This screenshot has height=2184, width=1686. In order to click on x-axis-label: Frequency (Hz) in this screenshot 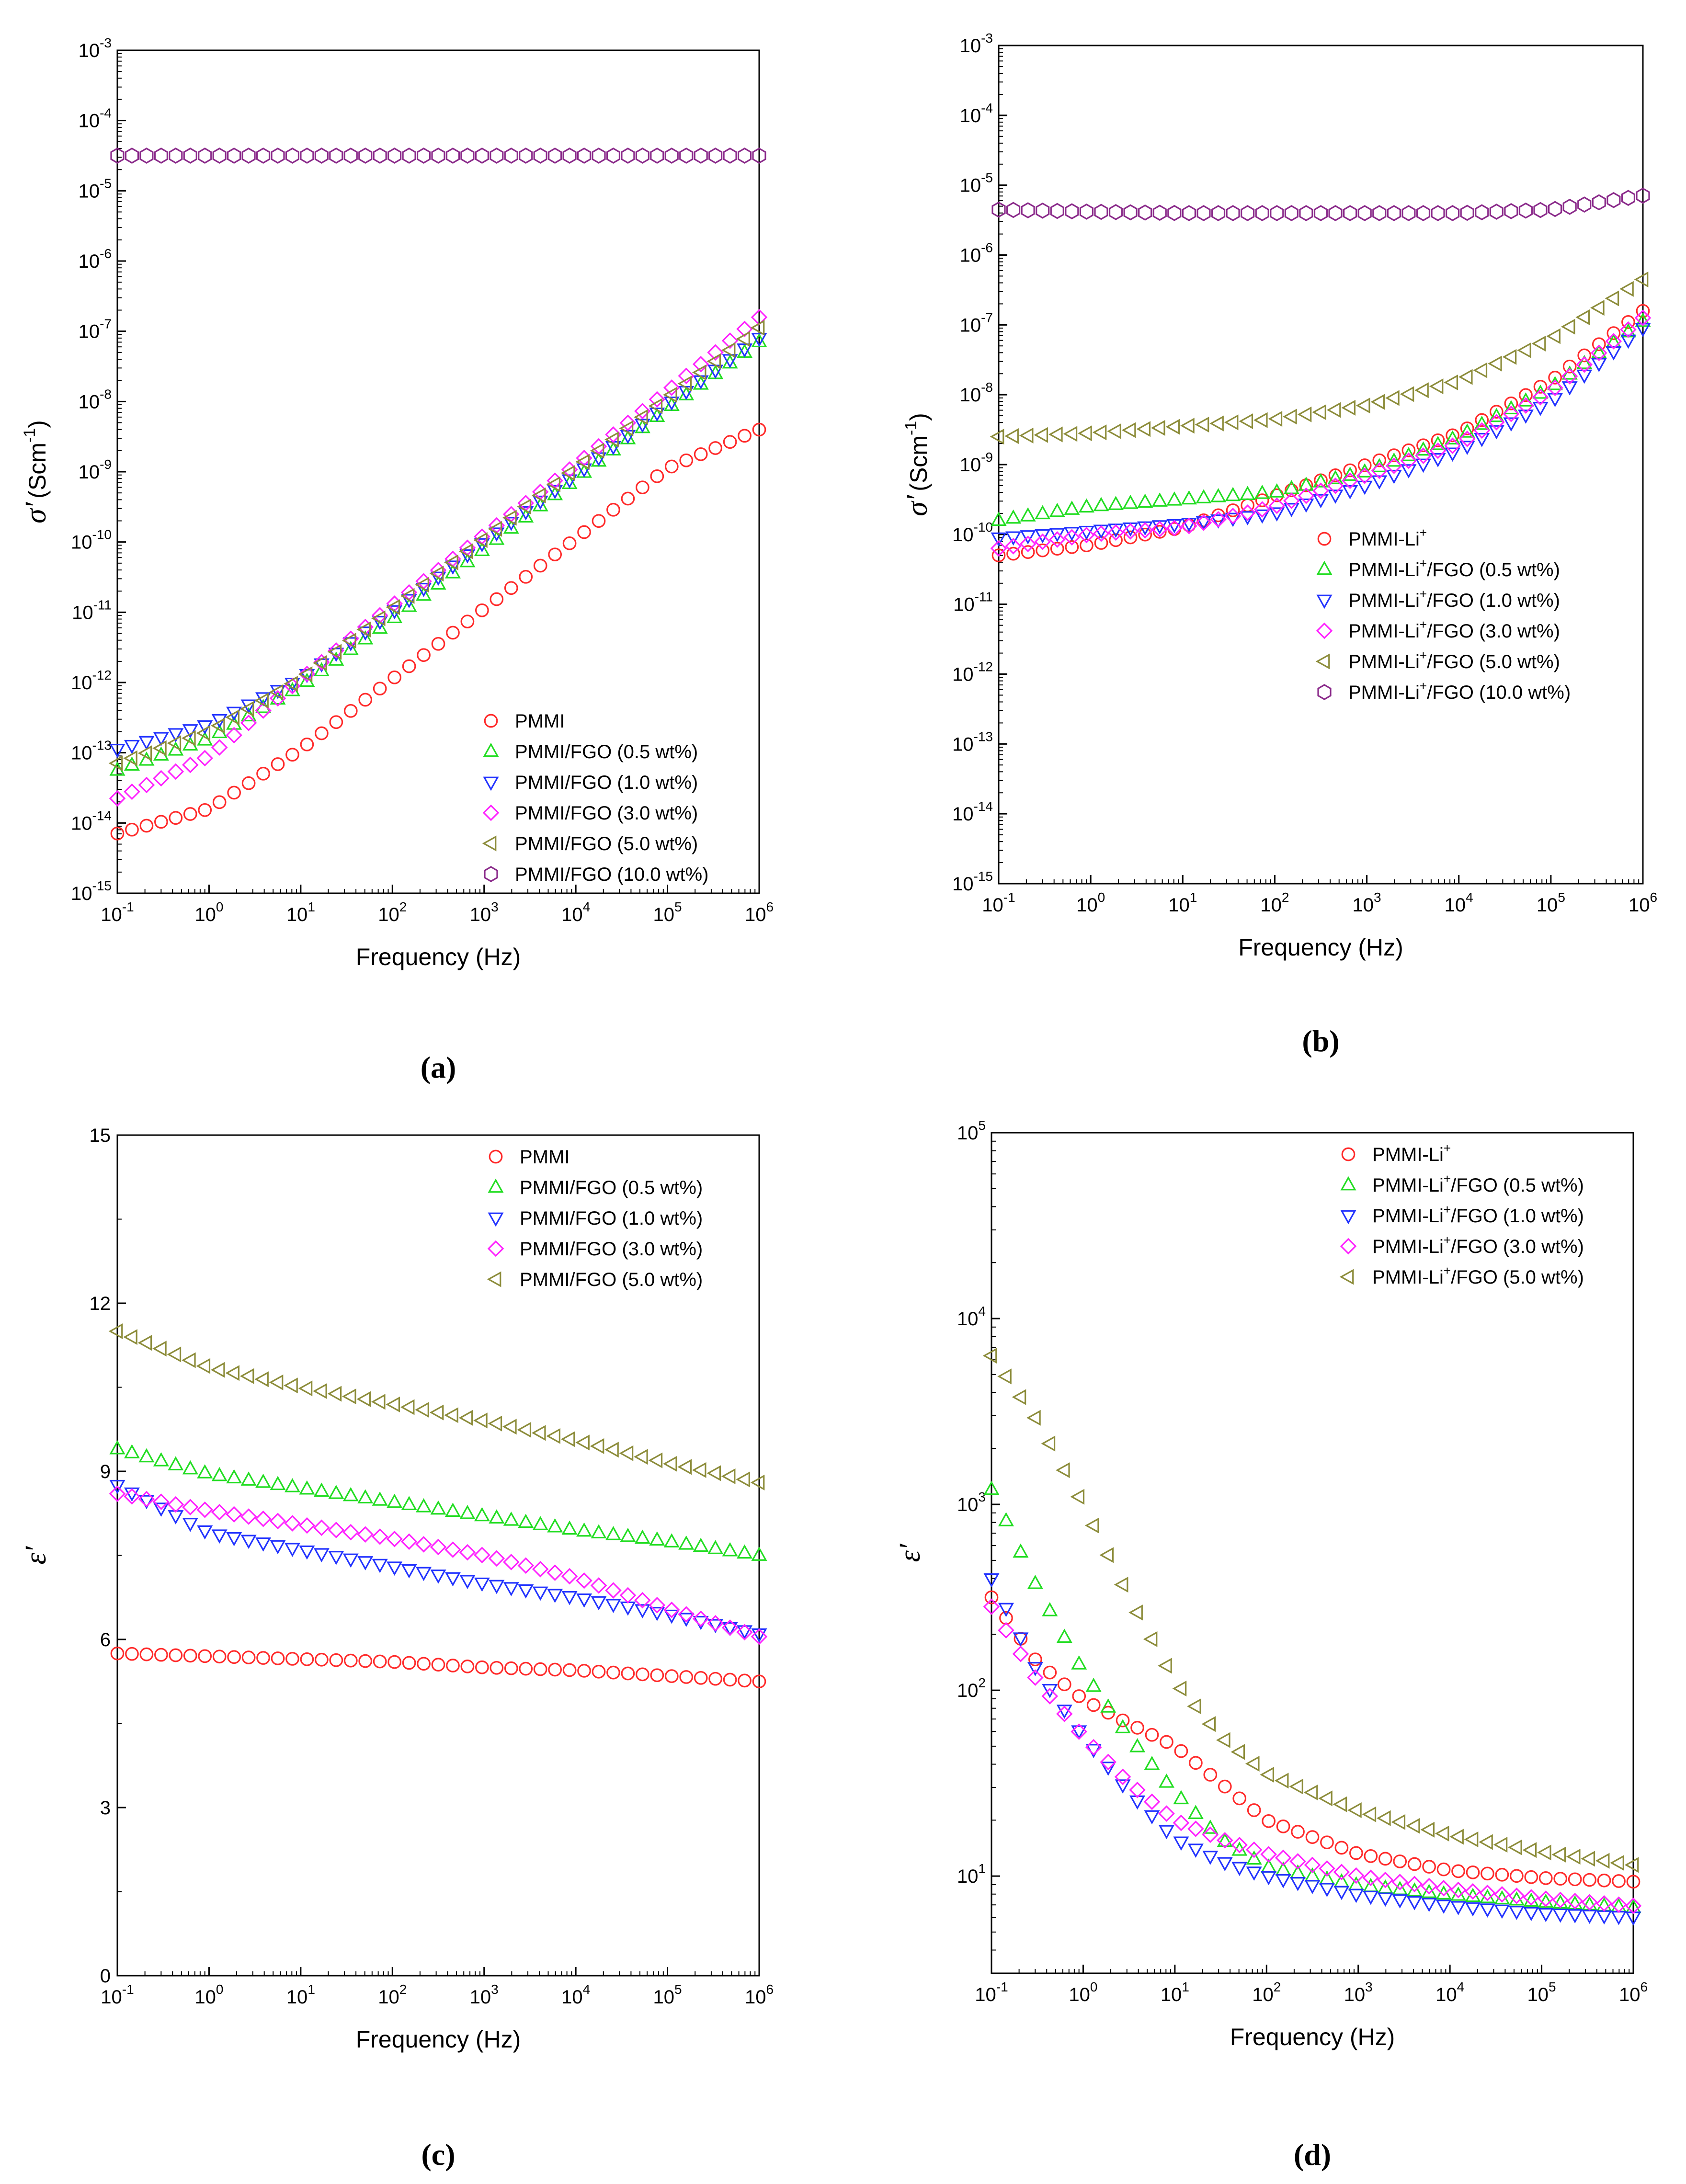, I will do `click(1312, 2037)`.